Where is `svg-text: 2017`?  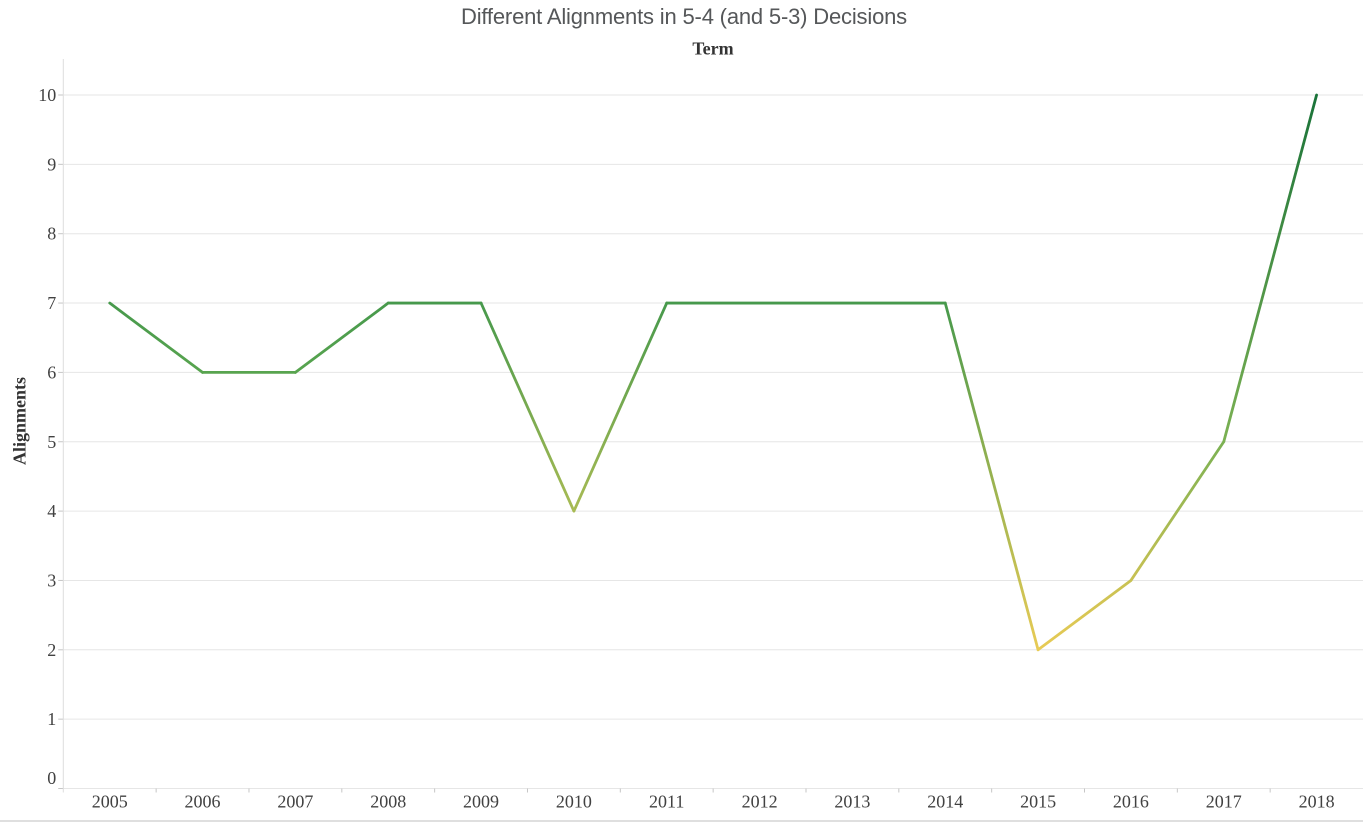 svg-text: 2017 is located at coordinates (1224, 802).